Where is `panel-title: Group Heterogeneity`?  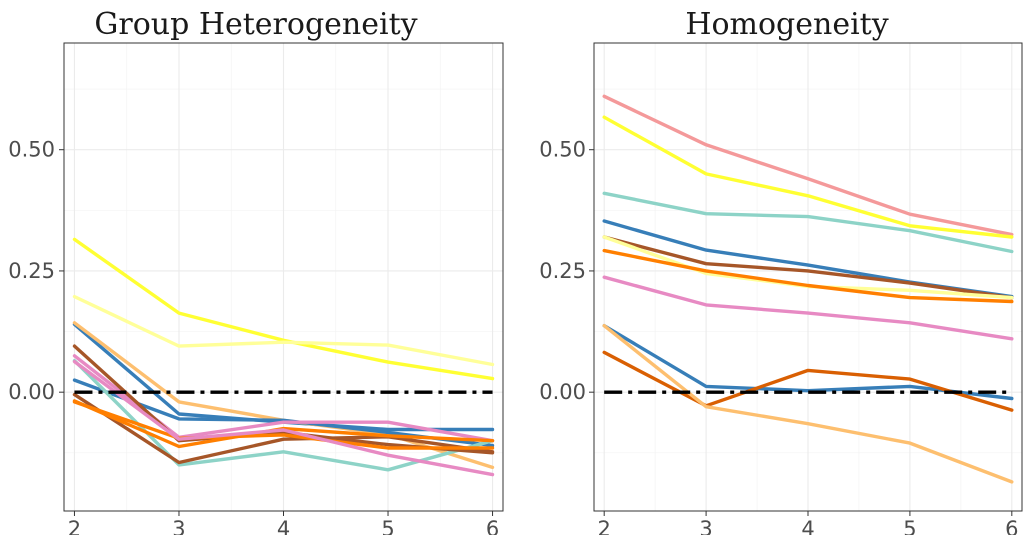
panel-title: Group Heterogeneity is located at coordinates (255, 24).